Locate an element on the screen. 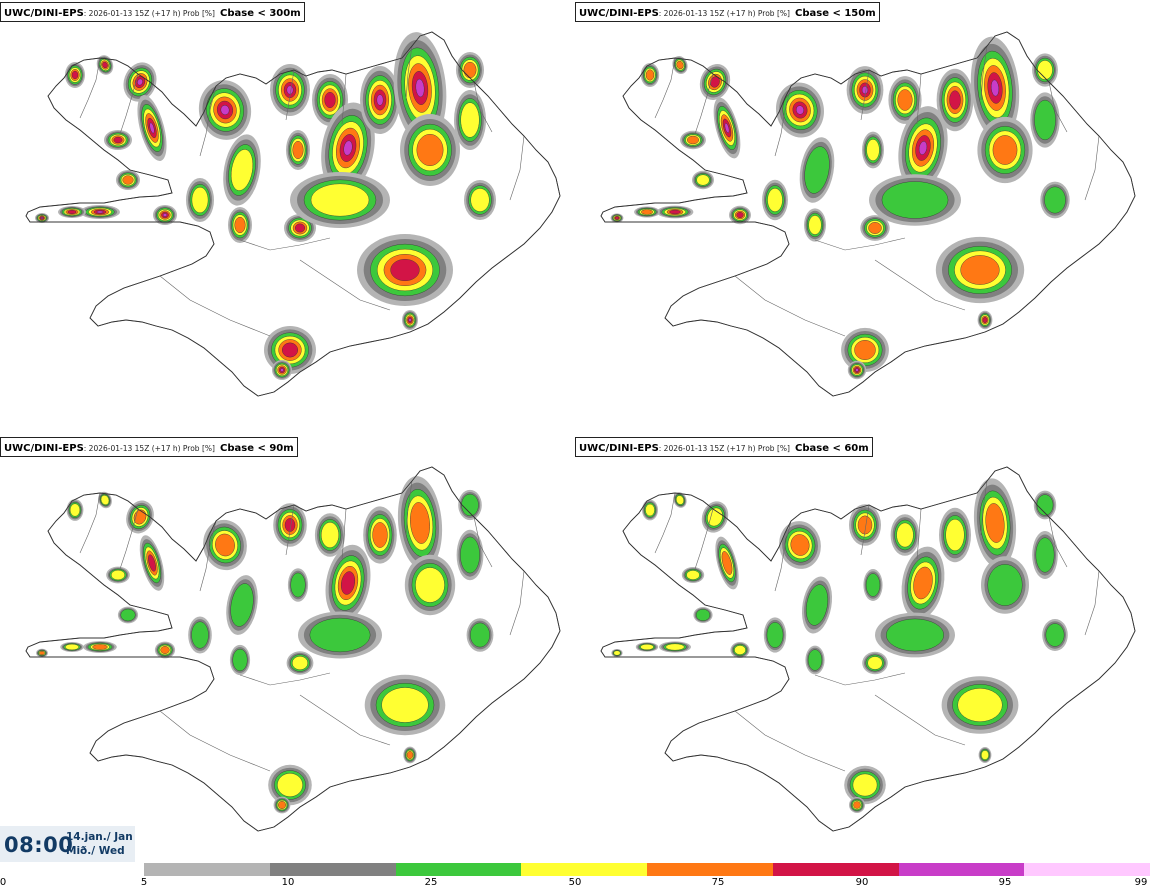 Image resolution: width=1150 pixels, height=891 pixels. legend-tick: 5 is located at coordinates (144, 882).